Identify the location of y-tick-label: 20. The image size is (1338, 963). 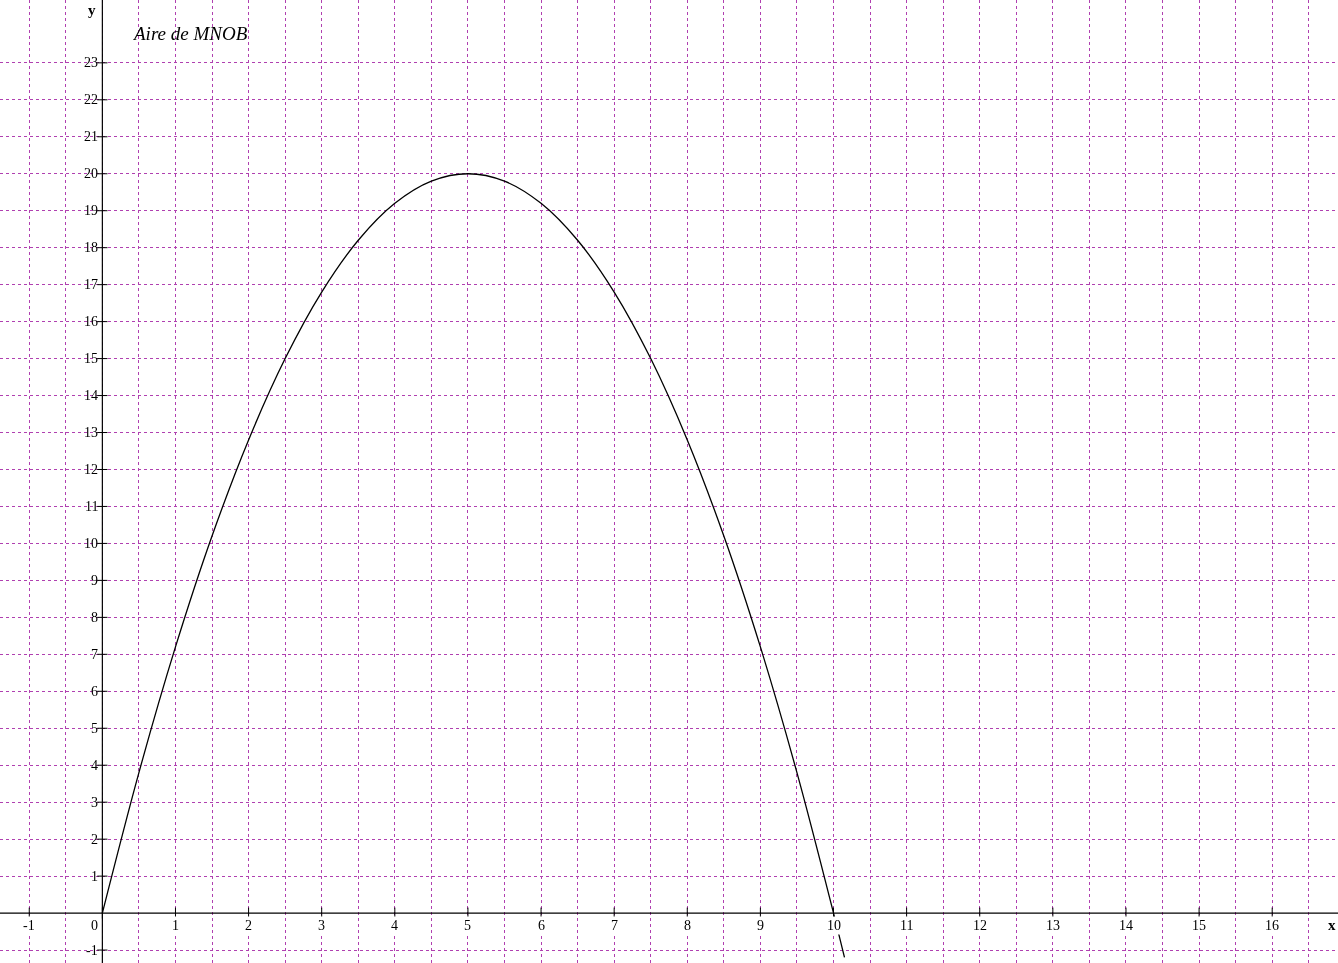
(91, 173).